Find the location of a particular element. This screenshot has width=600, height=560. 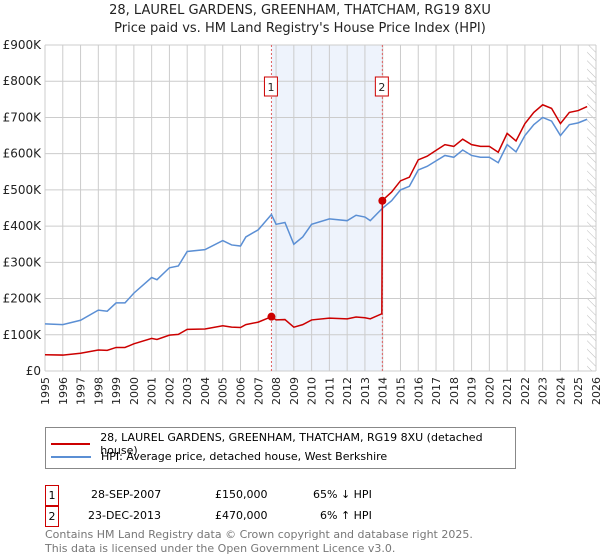

x-tick-label: 2011 is located at coordinates (329, 391).